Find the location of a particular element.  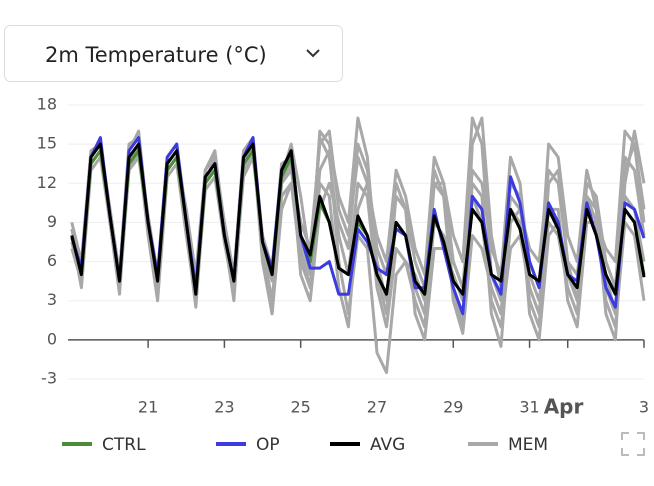

fullscreen-icon is located at coordinates (633, 444).